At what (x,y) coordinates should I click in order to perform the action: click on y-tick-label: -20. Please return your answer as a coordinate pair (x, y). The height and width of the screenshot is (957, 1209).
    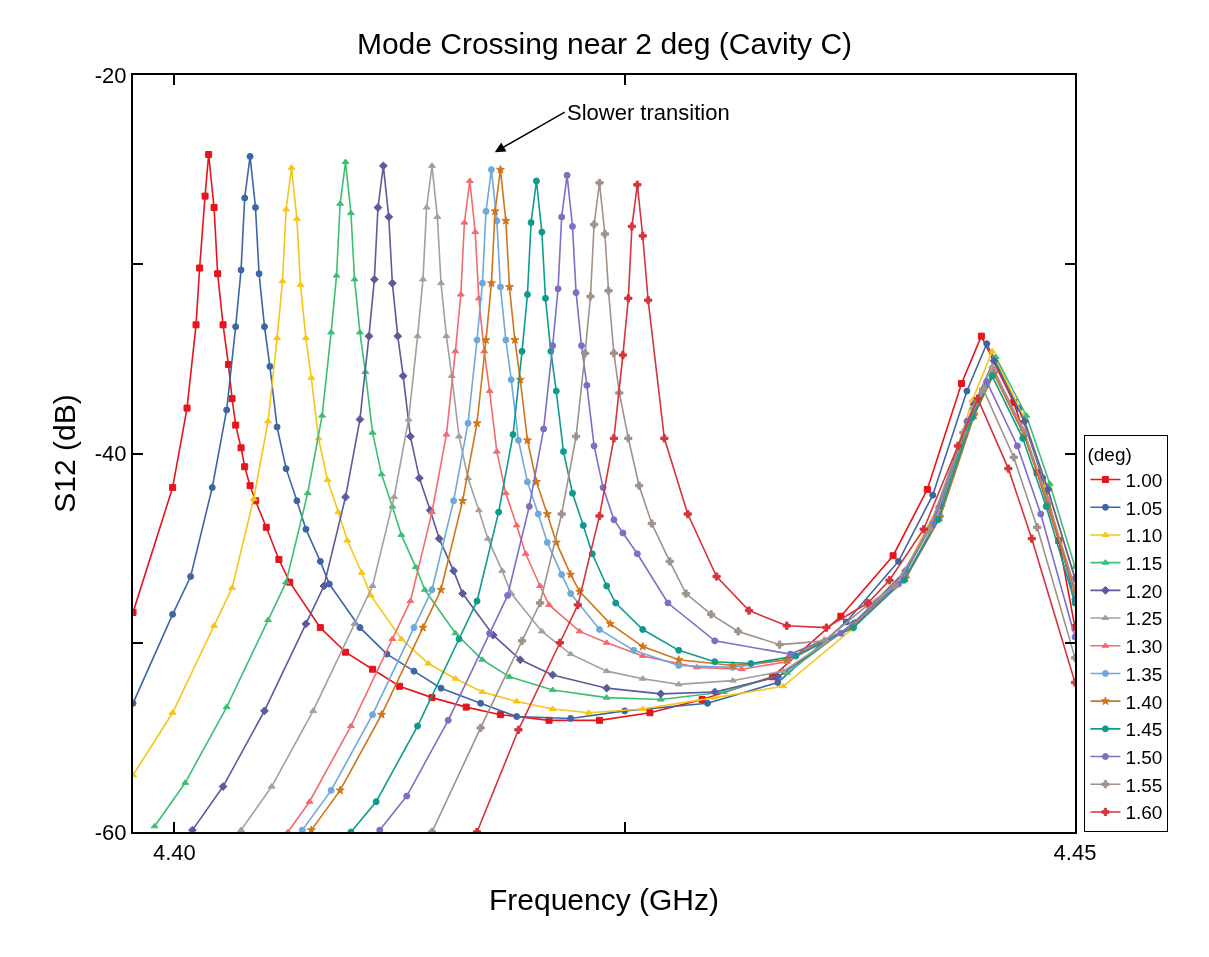
    Looking at the image, I should click on (110, 75).